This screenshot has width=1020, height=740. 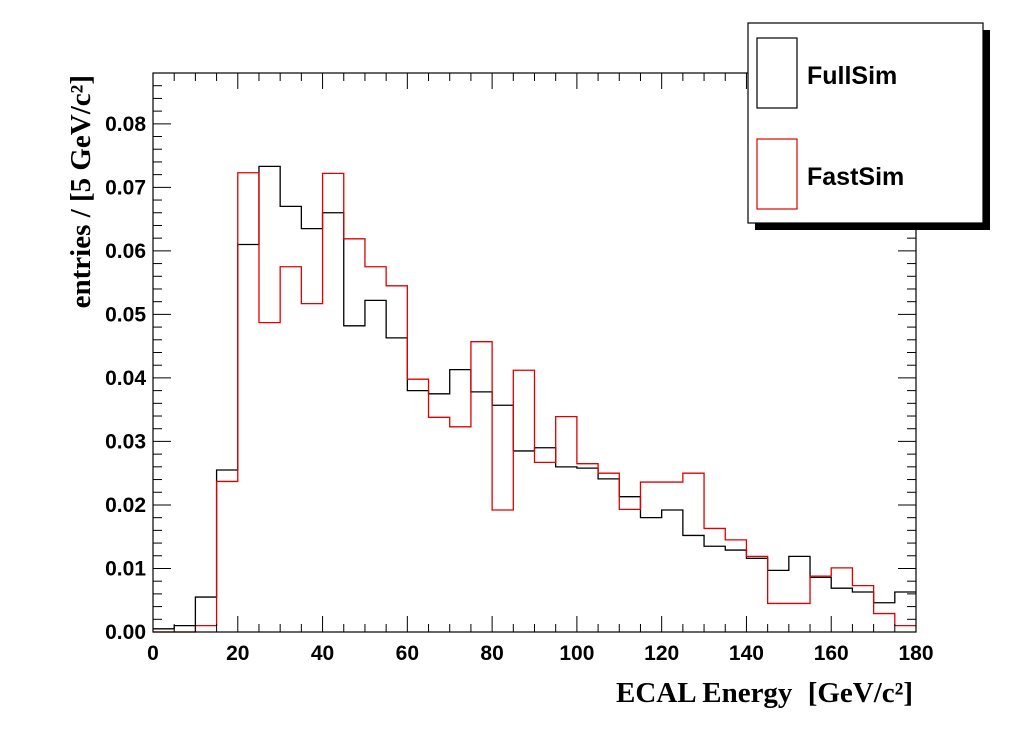 I want to click on x-tick-label: 160, so click(x=831, y=653).